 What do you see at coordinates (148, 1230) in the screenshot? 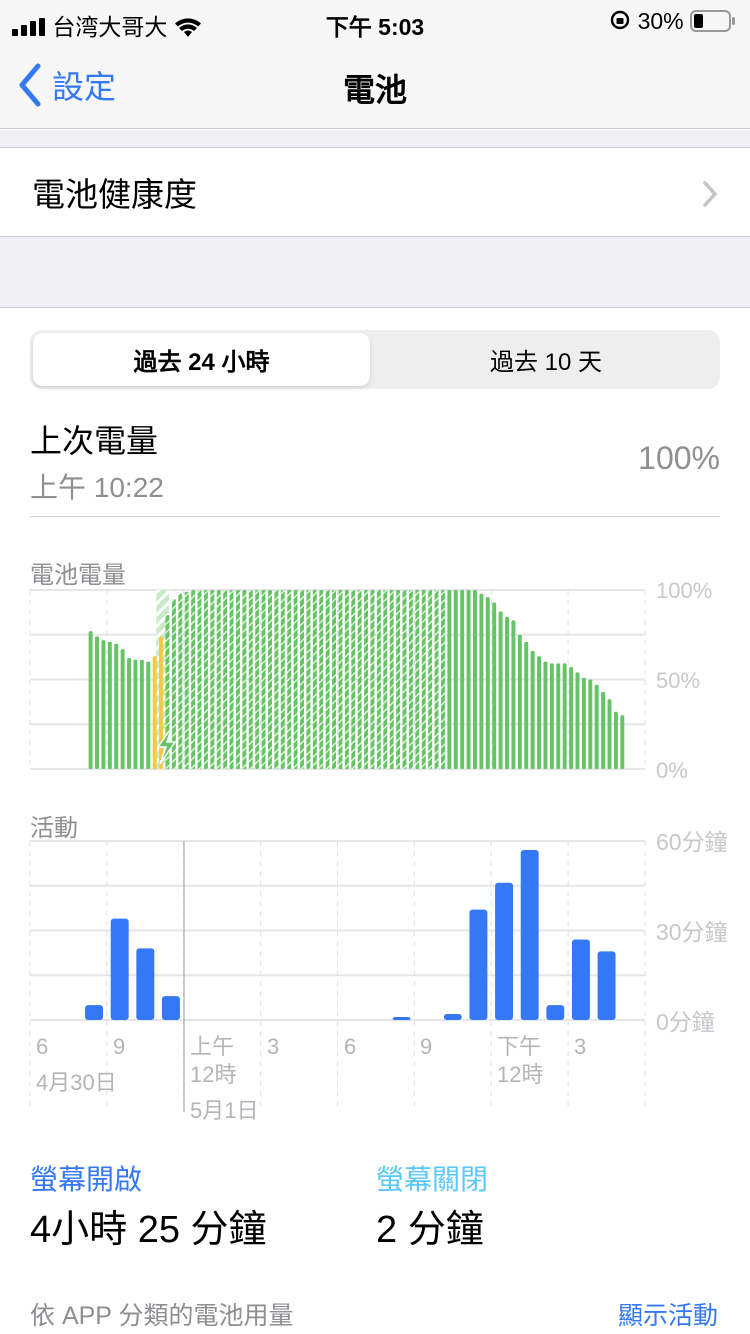
I see `screen-on-value: 4小時 25 分鐘` at bounding box center [148, 1230].